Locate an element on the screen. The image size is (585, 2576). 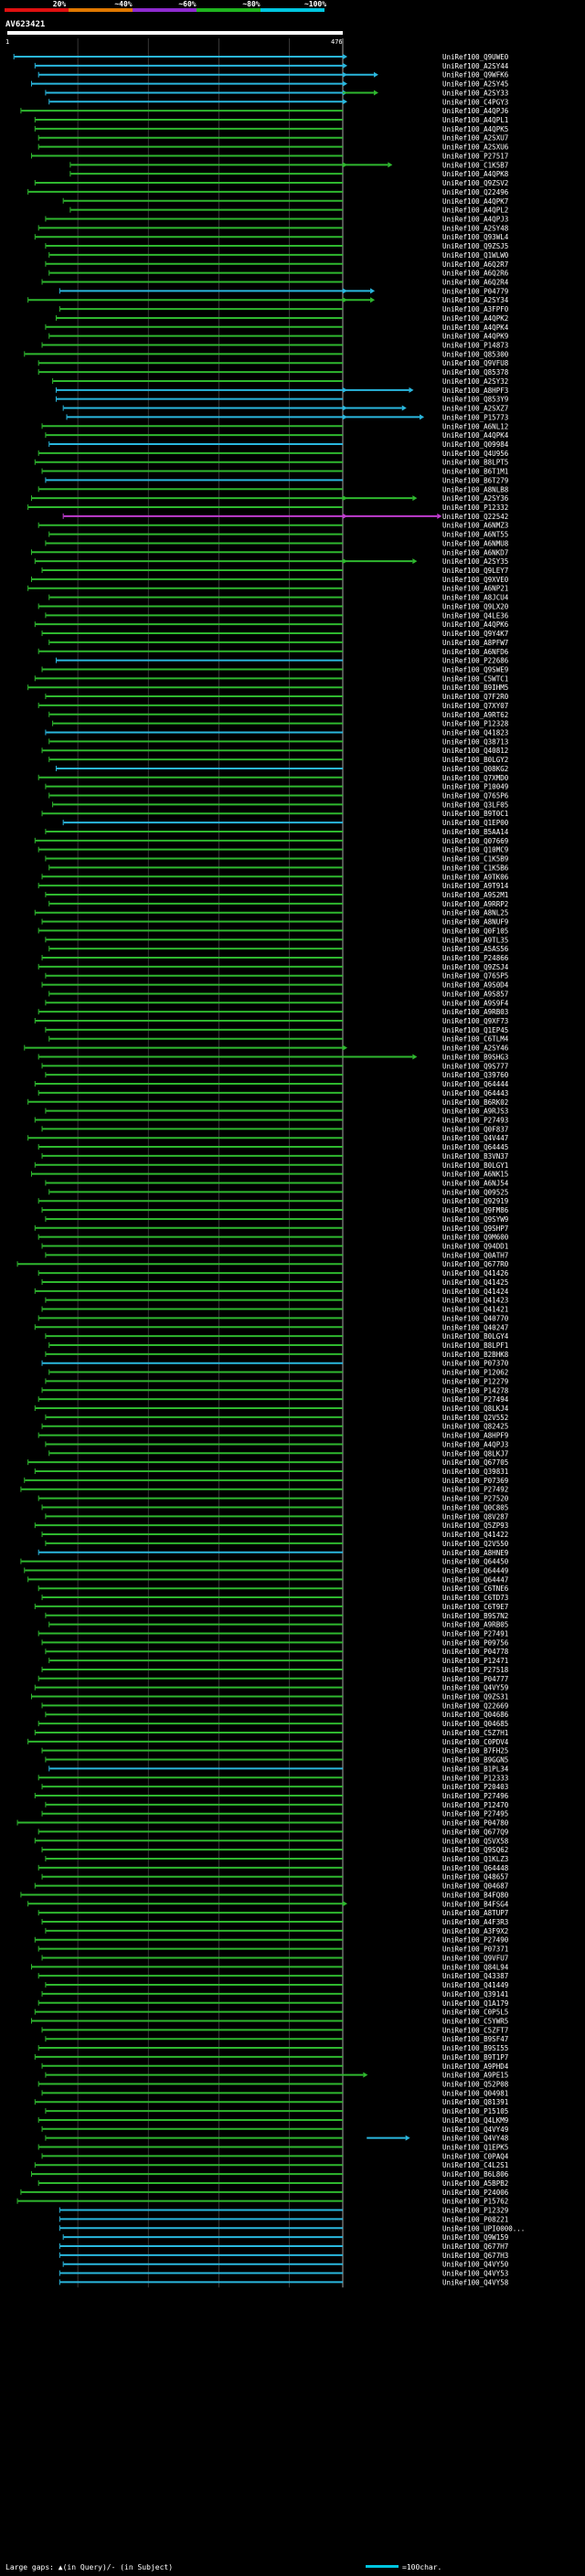
hit-label: UniRef100_Q93WL4 is located at coordinates (476, 237).